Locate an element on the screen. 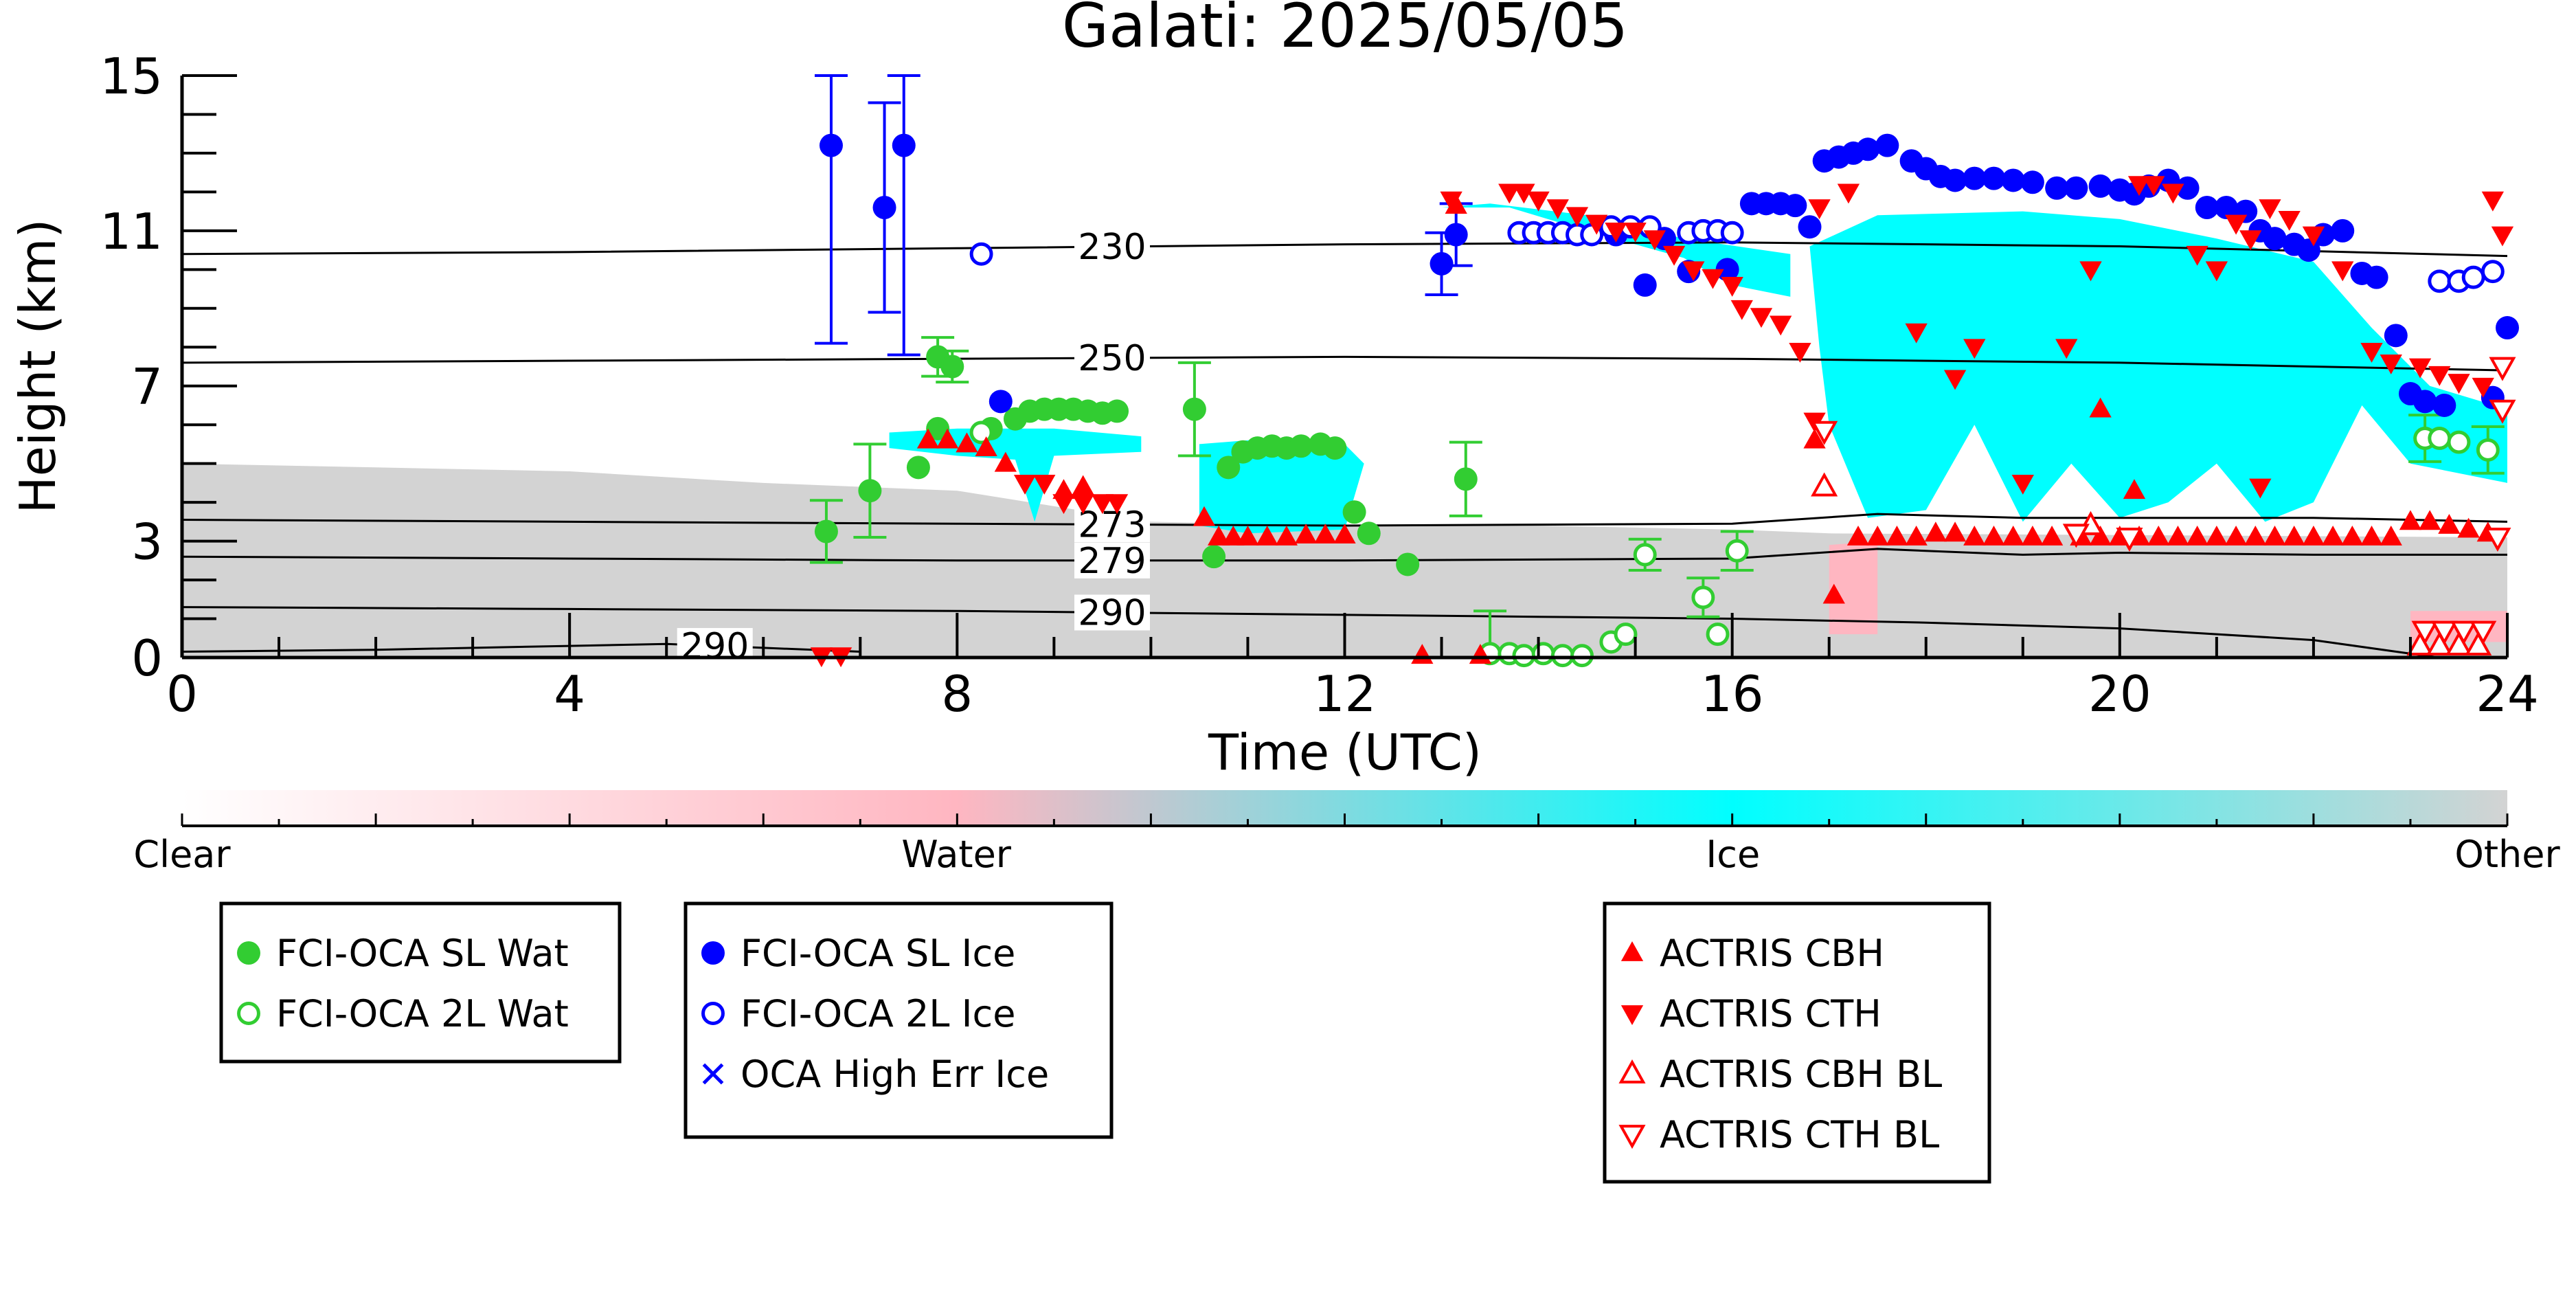 This screenshot has width=2576, height=1291. legend-marker-oca-high-err-ice is located at coordinates (713, 1074).